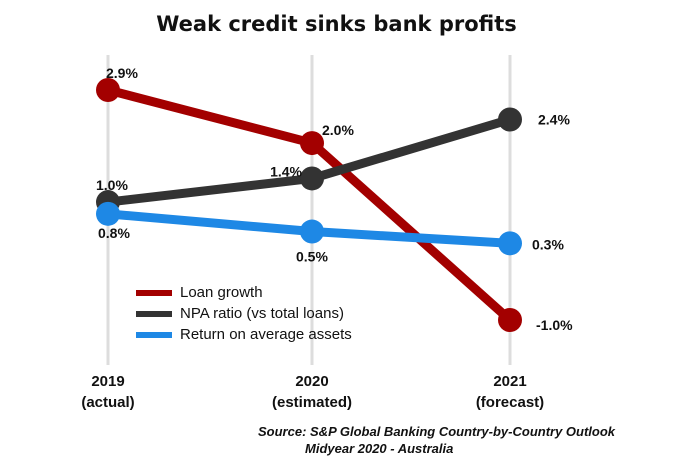  Describe the element at coordinates (122, 73) in the screenshot. I see `data-label-0-0: 2.9%` at that location.